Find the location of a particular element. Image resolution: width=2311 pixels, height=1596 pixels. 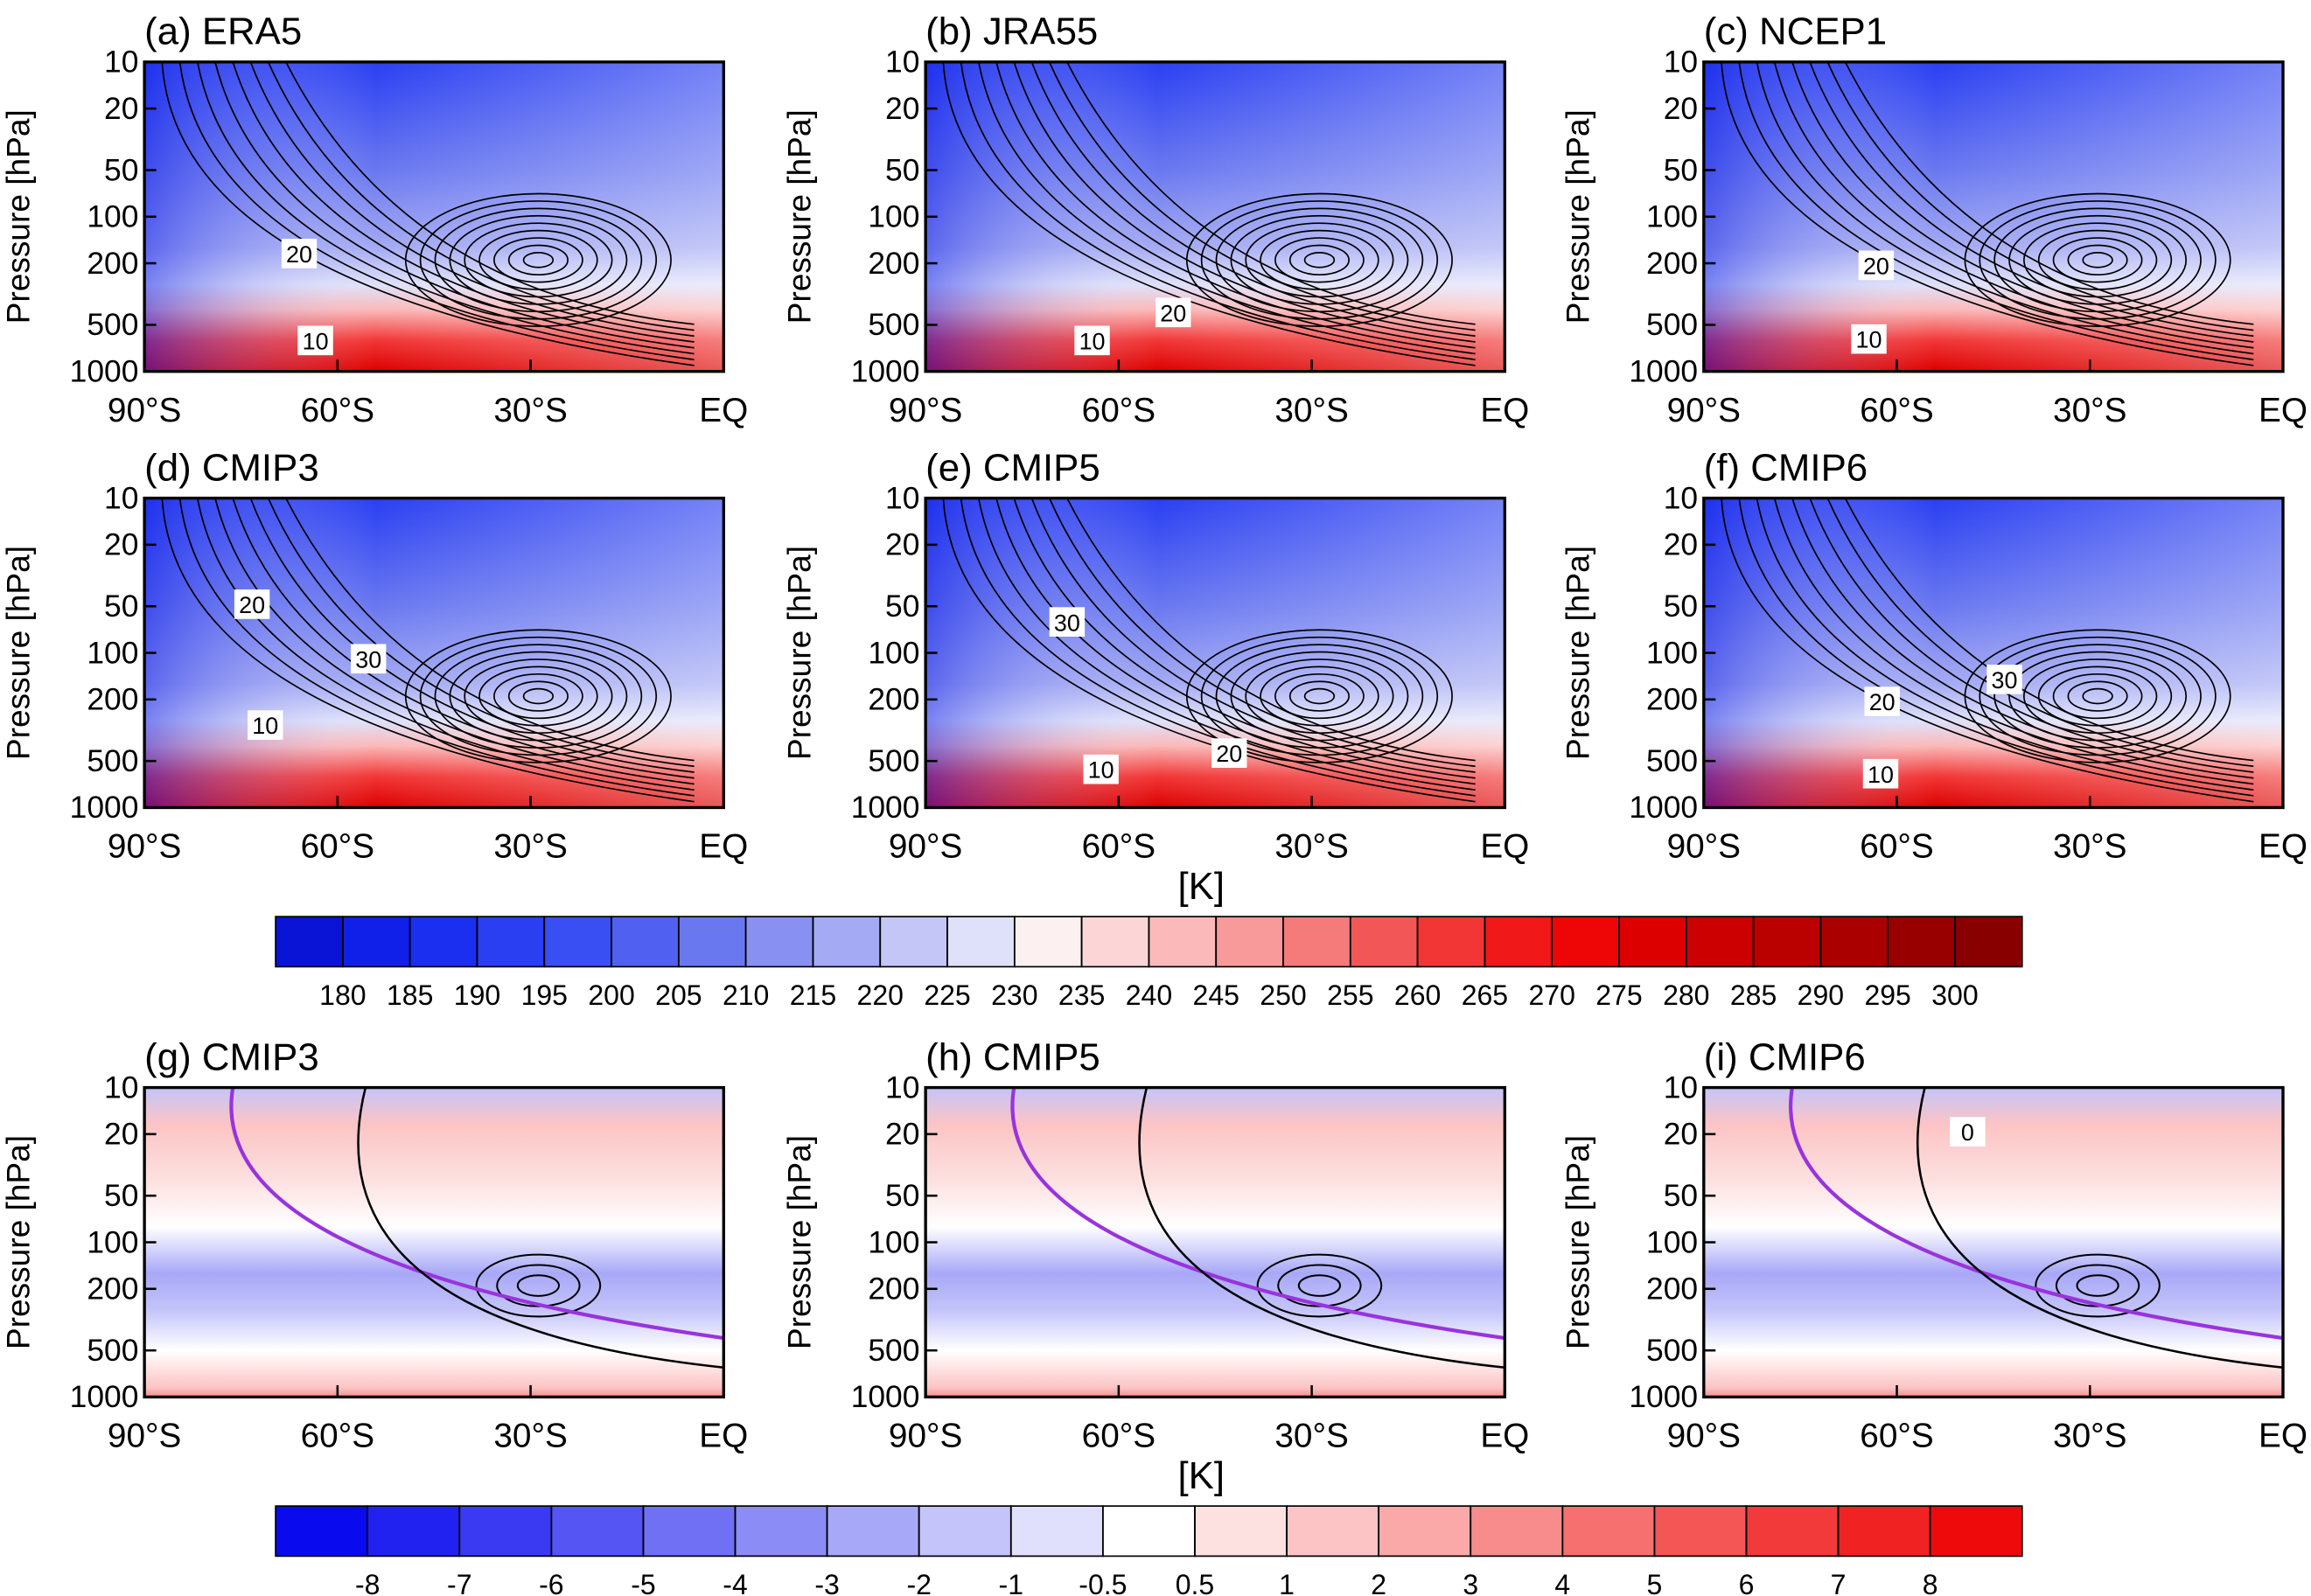

colorbar-tick-label: -2 is located at coordinates (918, 1582).